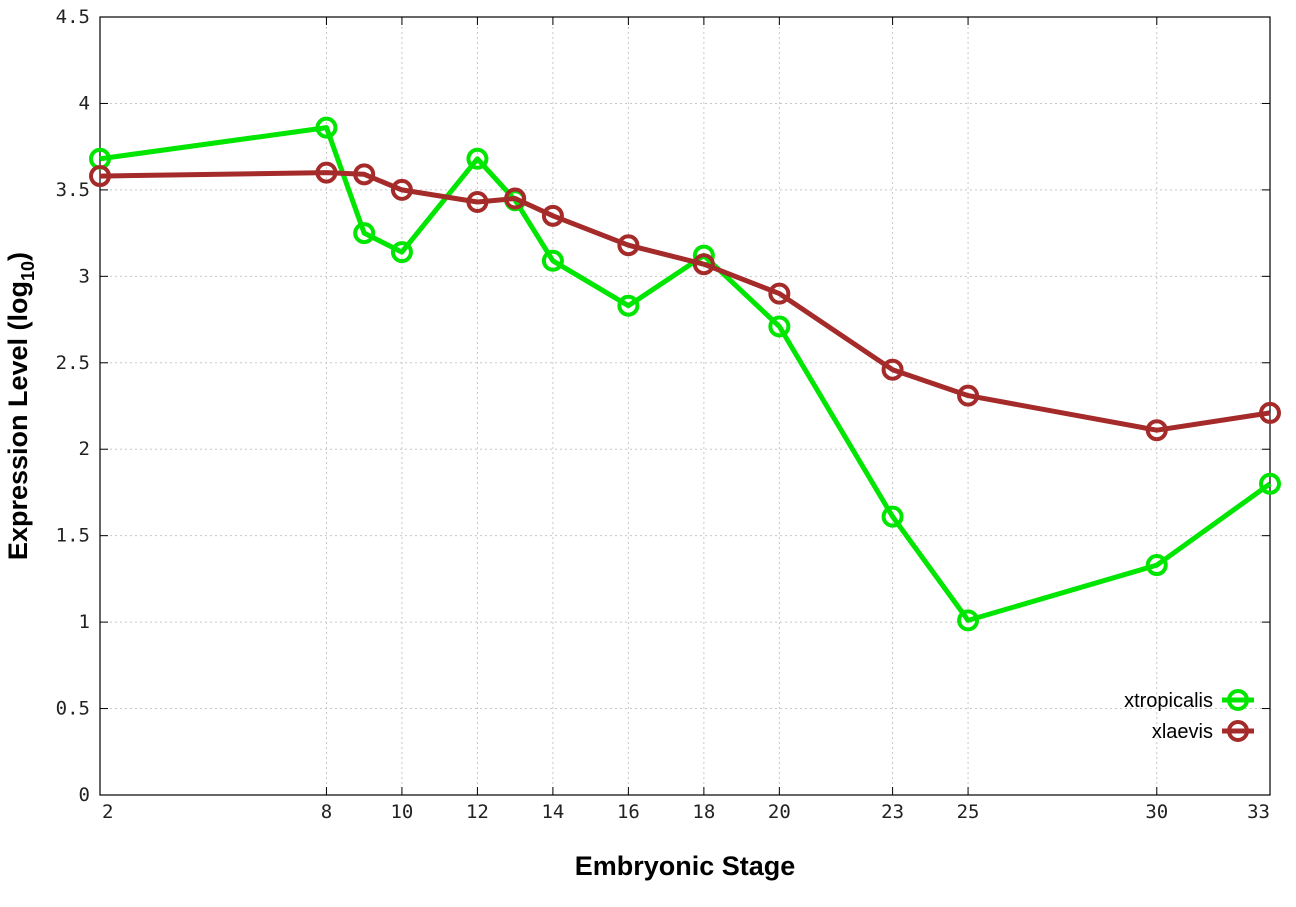 The width and height of the screenshot is (1296, 907). Describe the element at coordinates (73, 536) in the screenshot. I see `y-tick-label: 1.5` at that location.